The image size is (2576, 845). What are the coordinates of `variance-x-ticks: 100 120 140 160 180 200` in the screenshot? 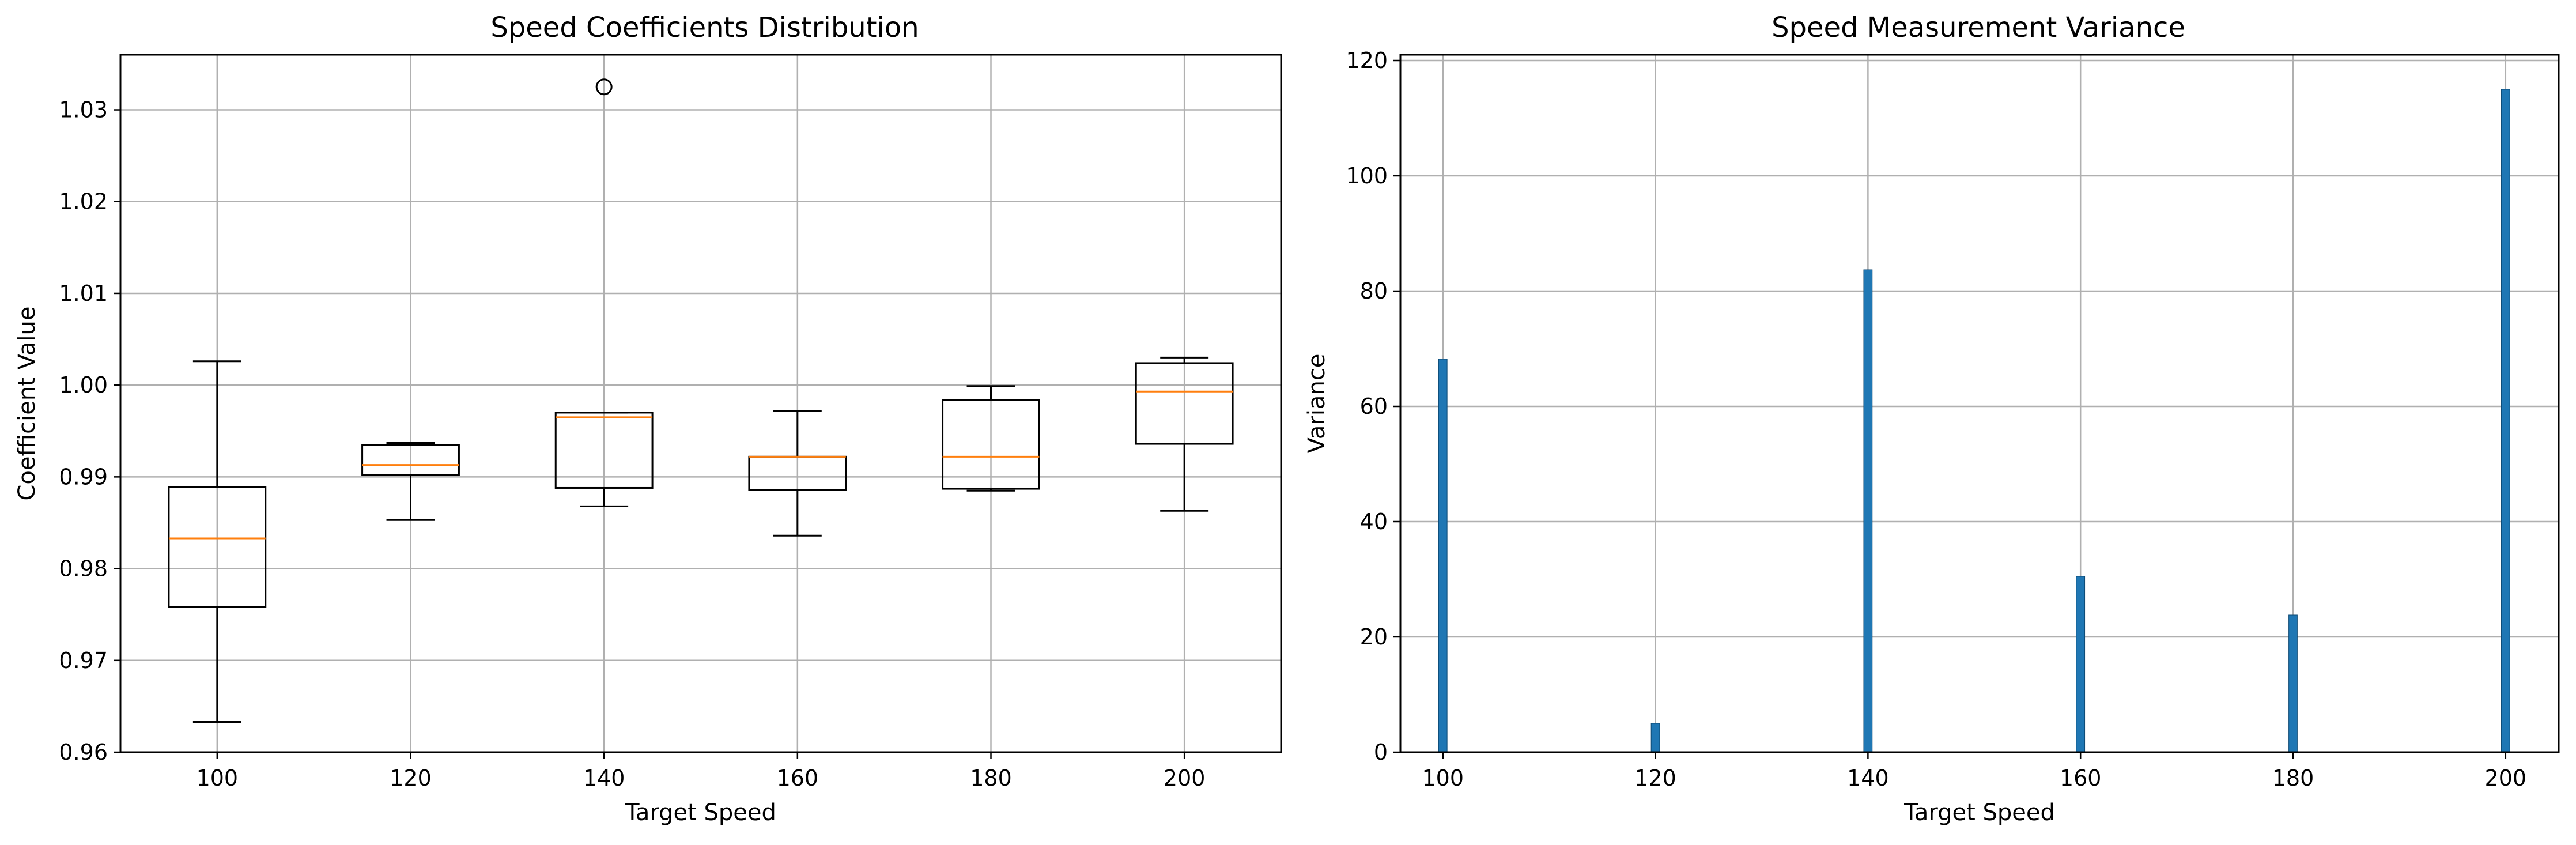 It's located at (1974, 772).